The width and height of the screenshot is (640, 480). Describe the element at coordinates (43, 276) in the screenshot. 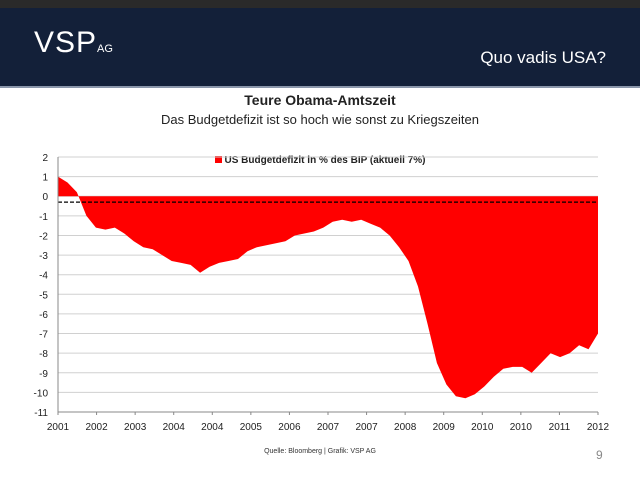

I see `y-tick-label: -4` at that location.